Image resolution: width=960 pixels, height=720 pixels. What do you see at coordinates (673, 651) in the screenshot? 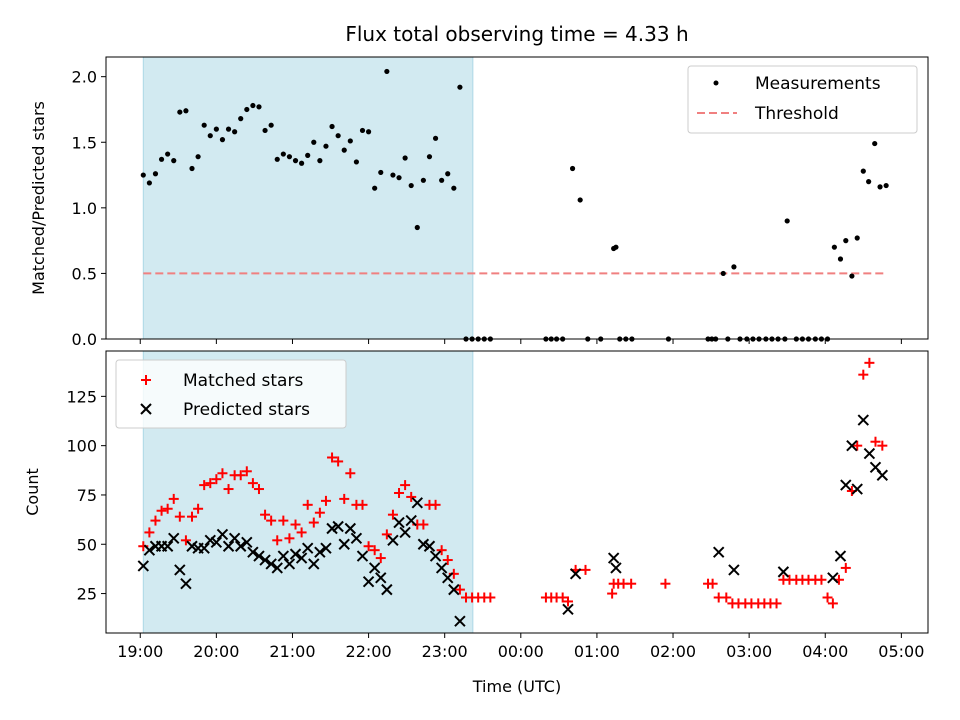
I see `x-tick-label: 02:00` at bounding box center [673, 651].